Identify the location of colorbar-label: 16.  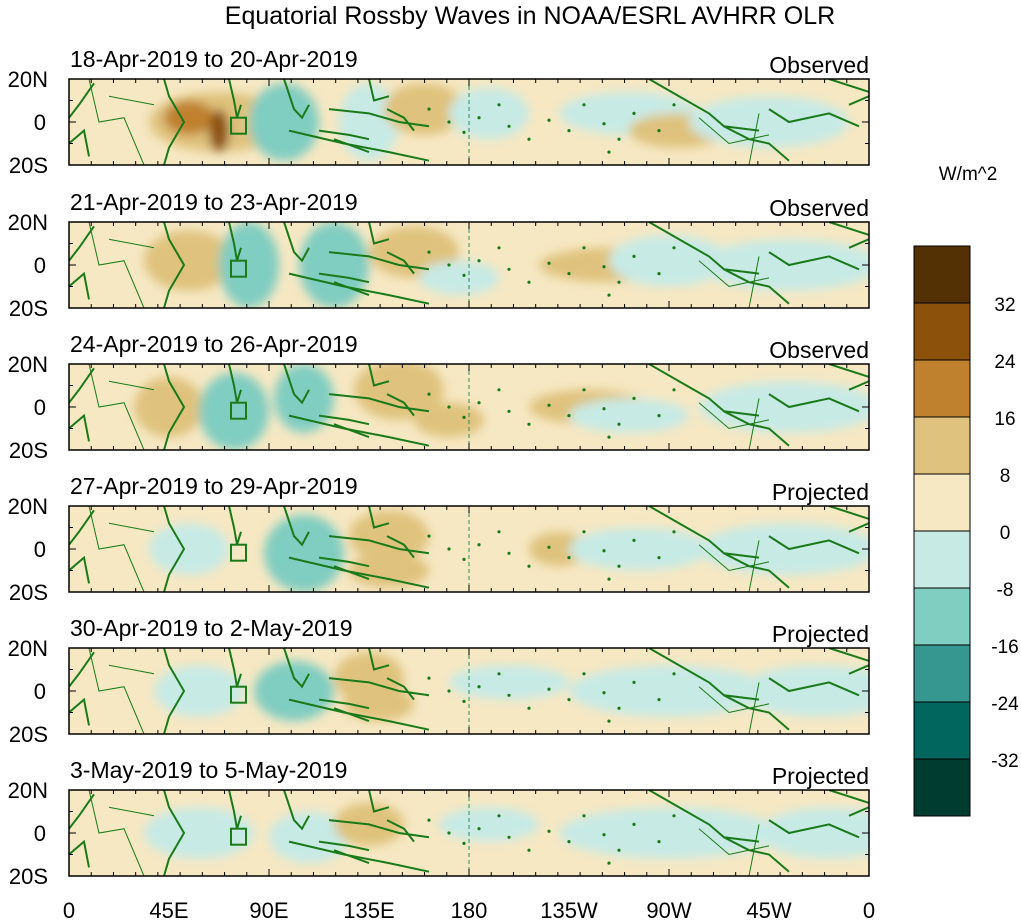
(1004, 419).